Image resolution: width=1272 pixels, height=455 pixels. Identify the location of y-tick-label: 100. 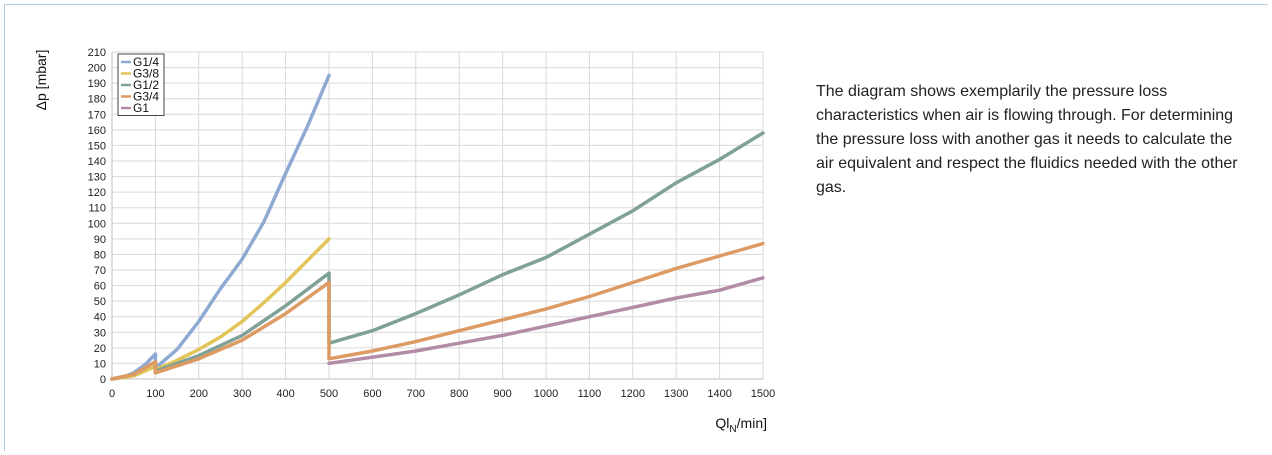
(97, 224).